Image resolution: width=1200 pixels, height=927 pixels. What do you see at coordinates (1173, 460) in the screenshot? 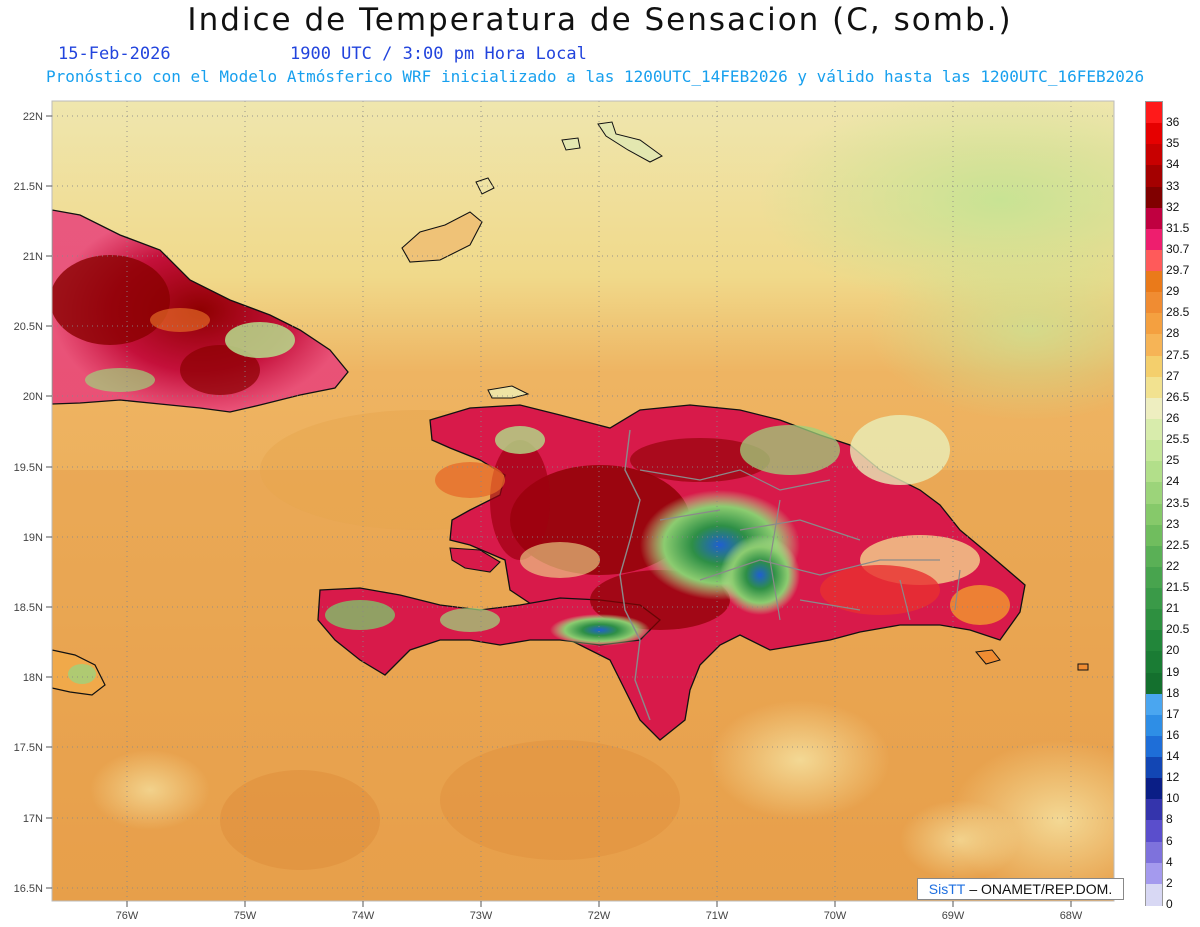
I see `legend-label: 25` at bounding box center [1173, 460].